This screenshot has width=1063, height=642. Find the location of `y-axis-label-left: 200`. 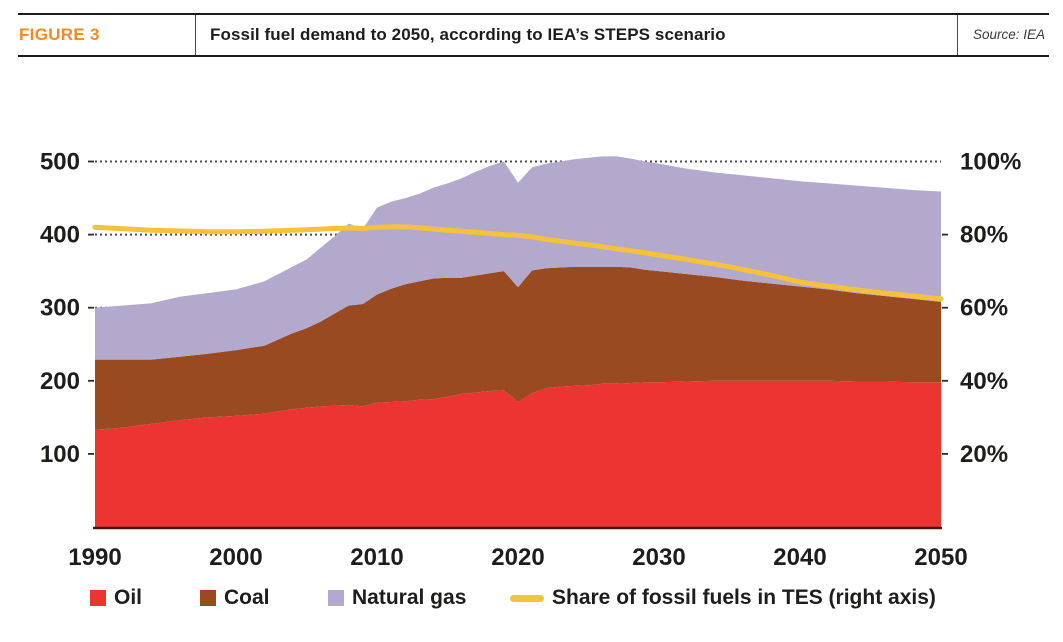

y-axis-label-left: 200 is located at coordinates (60, 381).